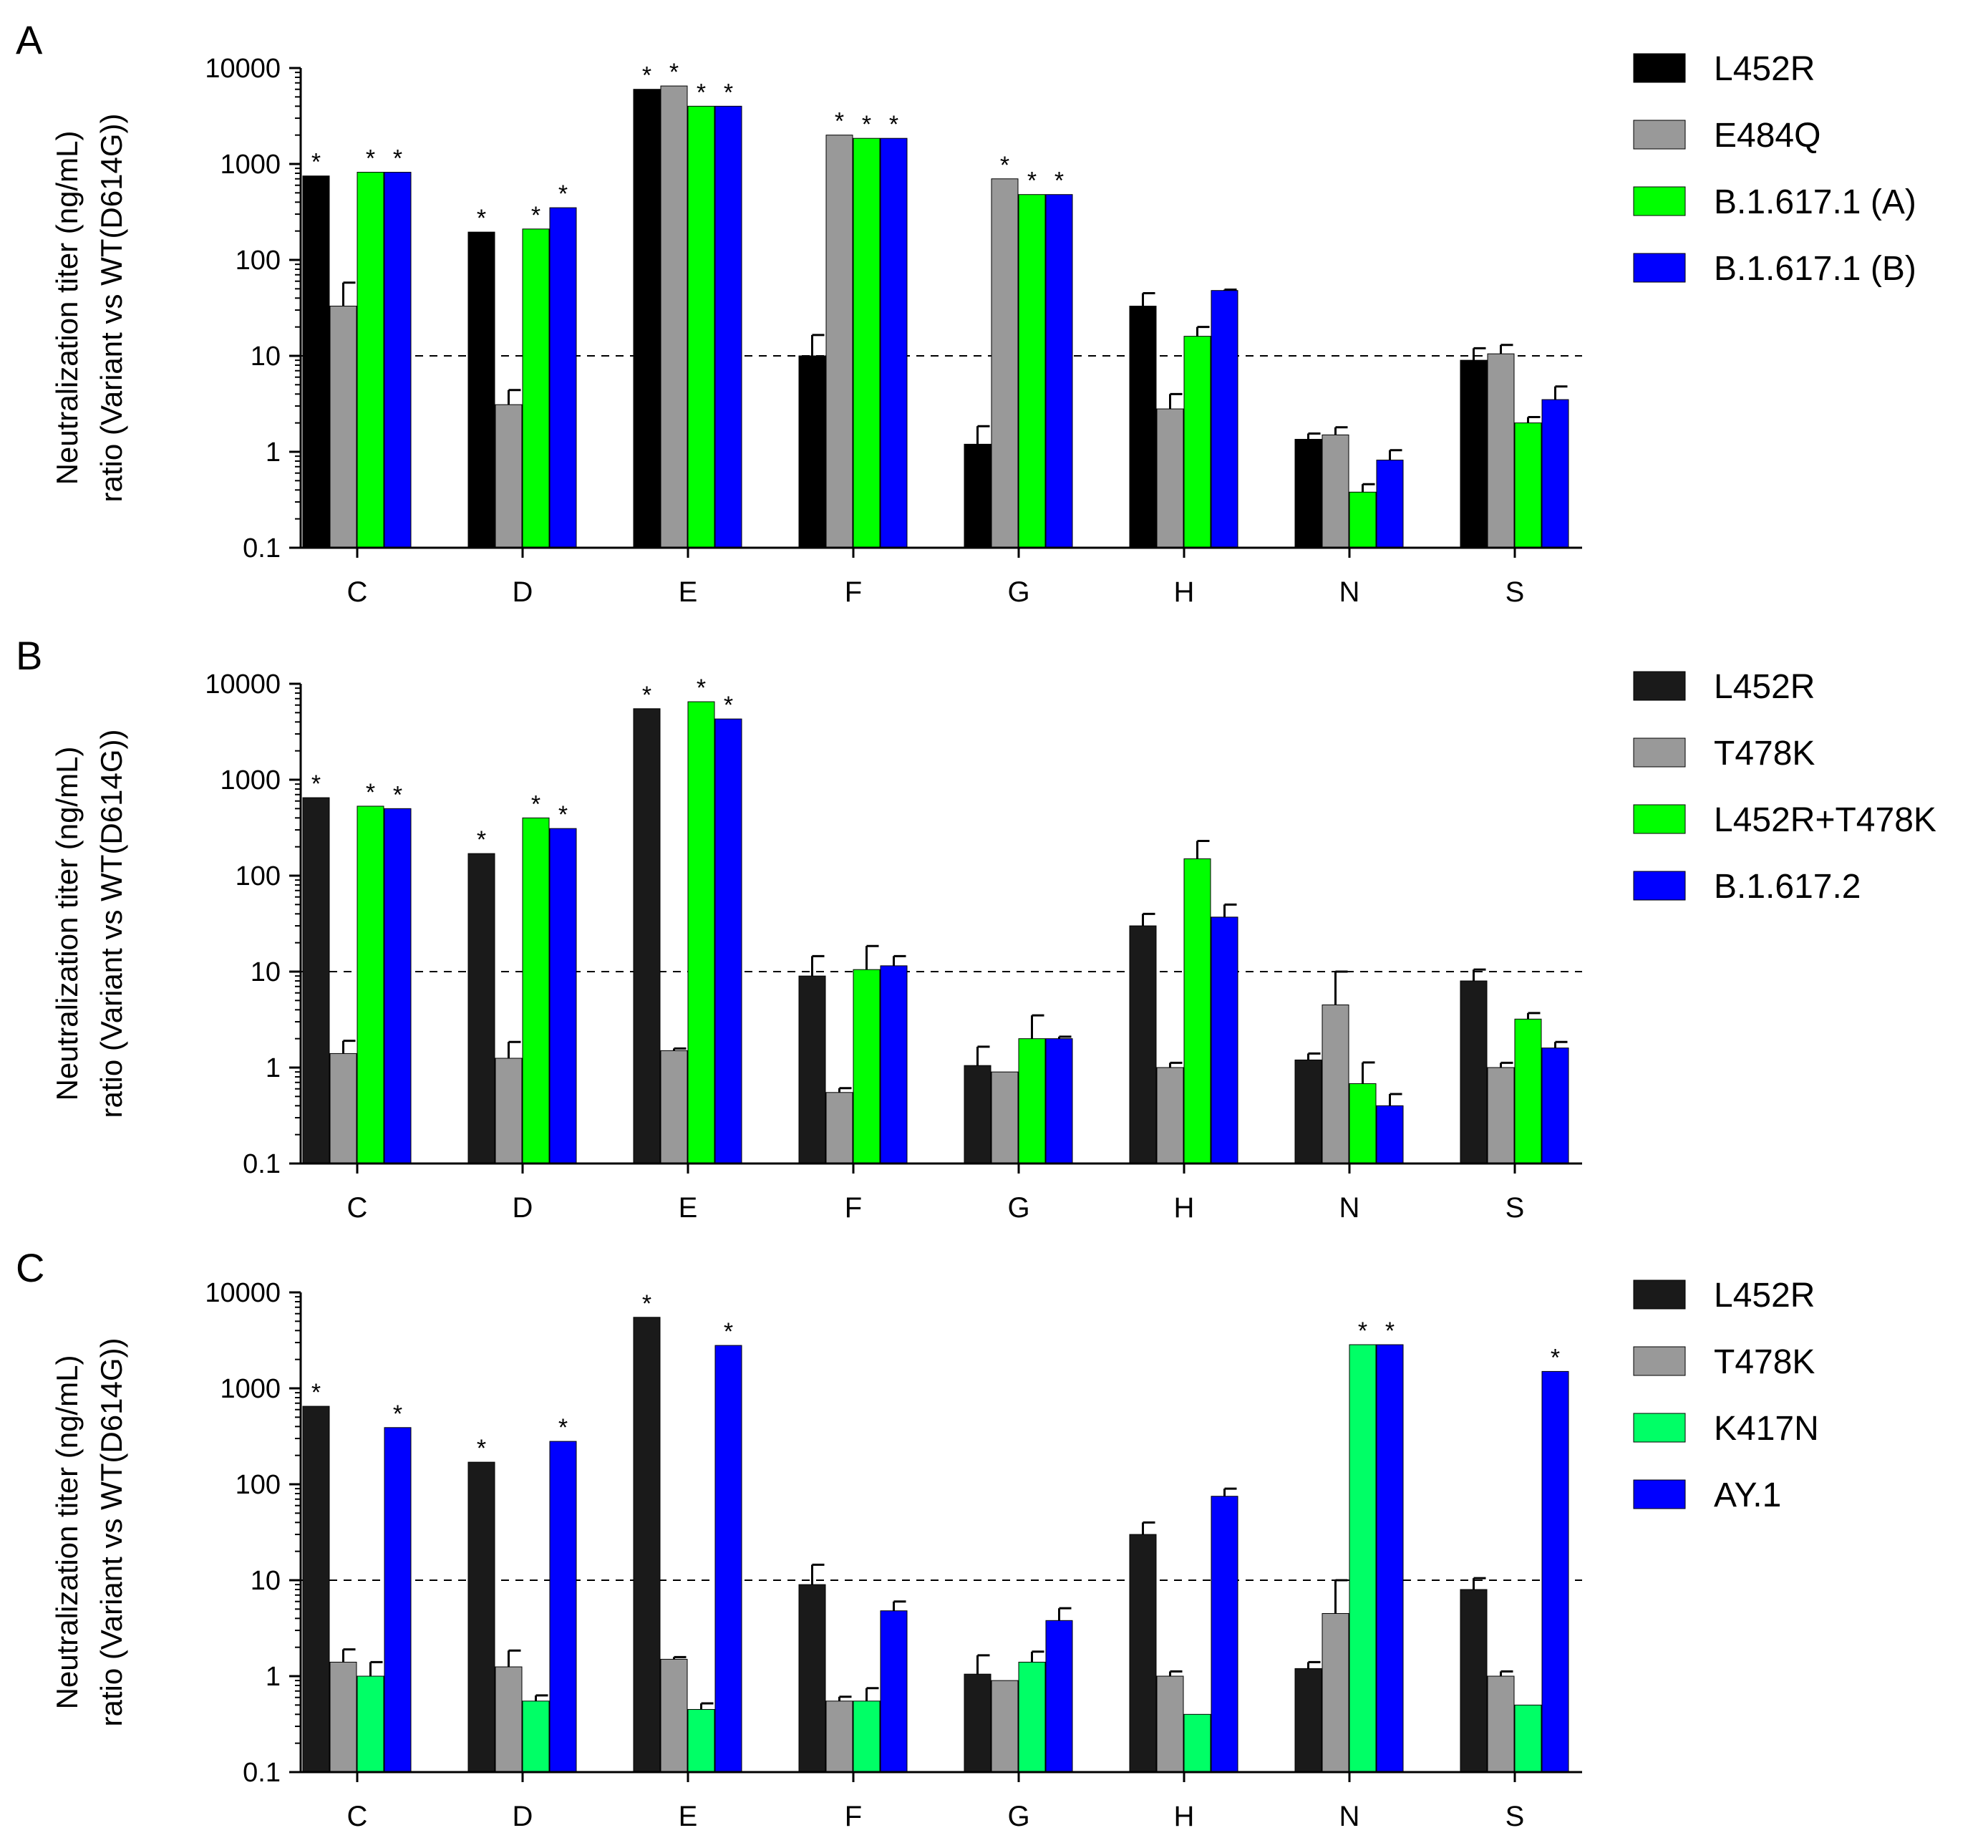  I want to click on x-tick-label: F, so click(853, 592).